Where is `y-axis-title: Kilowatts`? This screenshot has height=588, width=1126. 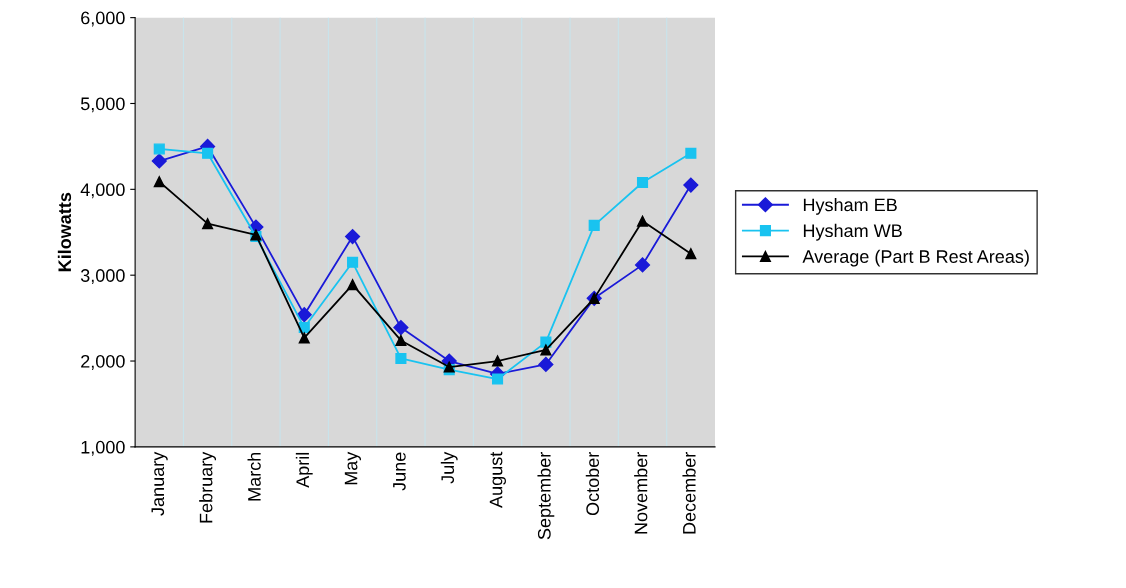
y-axis-title: Kilowatts is located at coordinates (64, 232).